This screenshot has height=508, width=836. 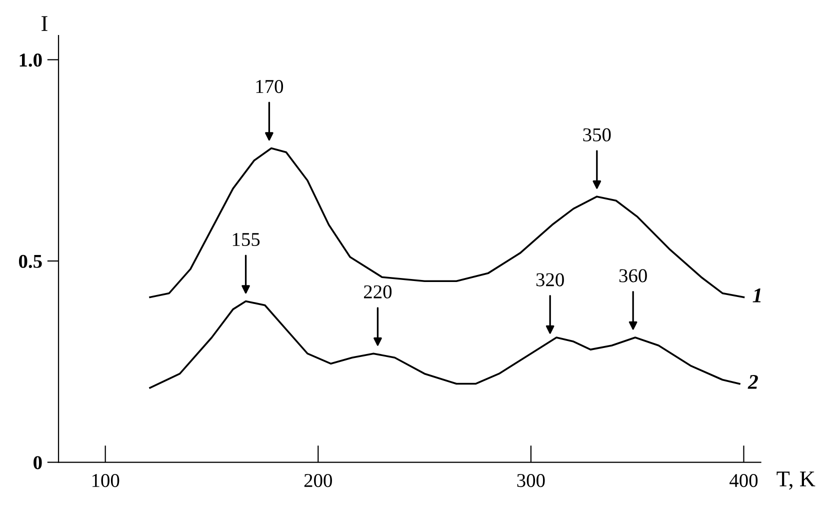 I want to click on x-axis-title: T, K, so click(x=796, y=481).